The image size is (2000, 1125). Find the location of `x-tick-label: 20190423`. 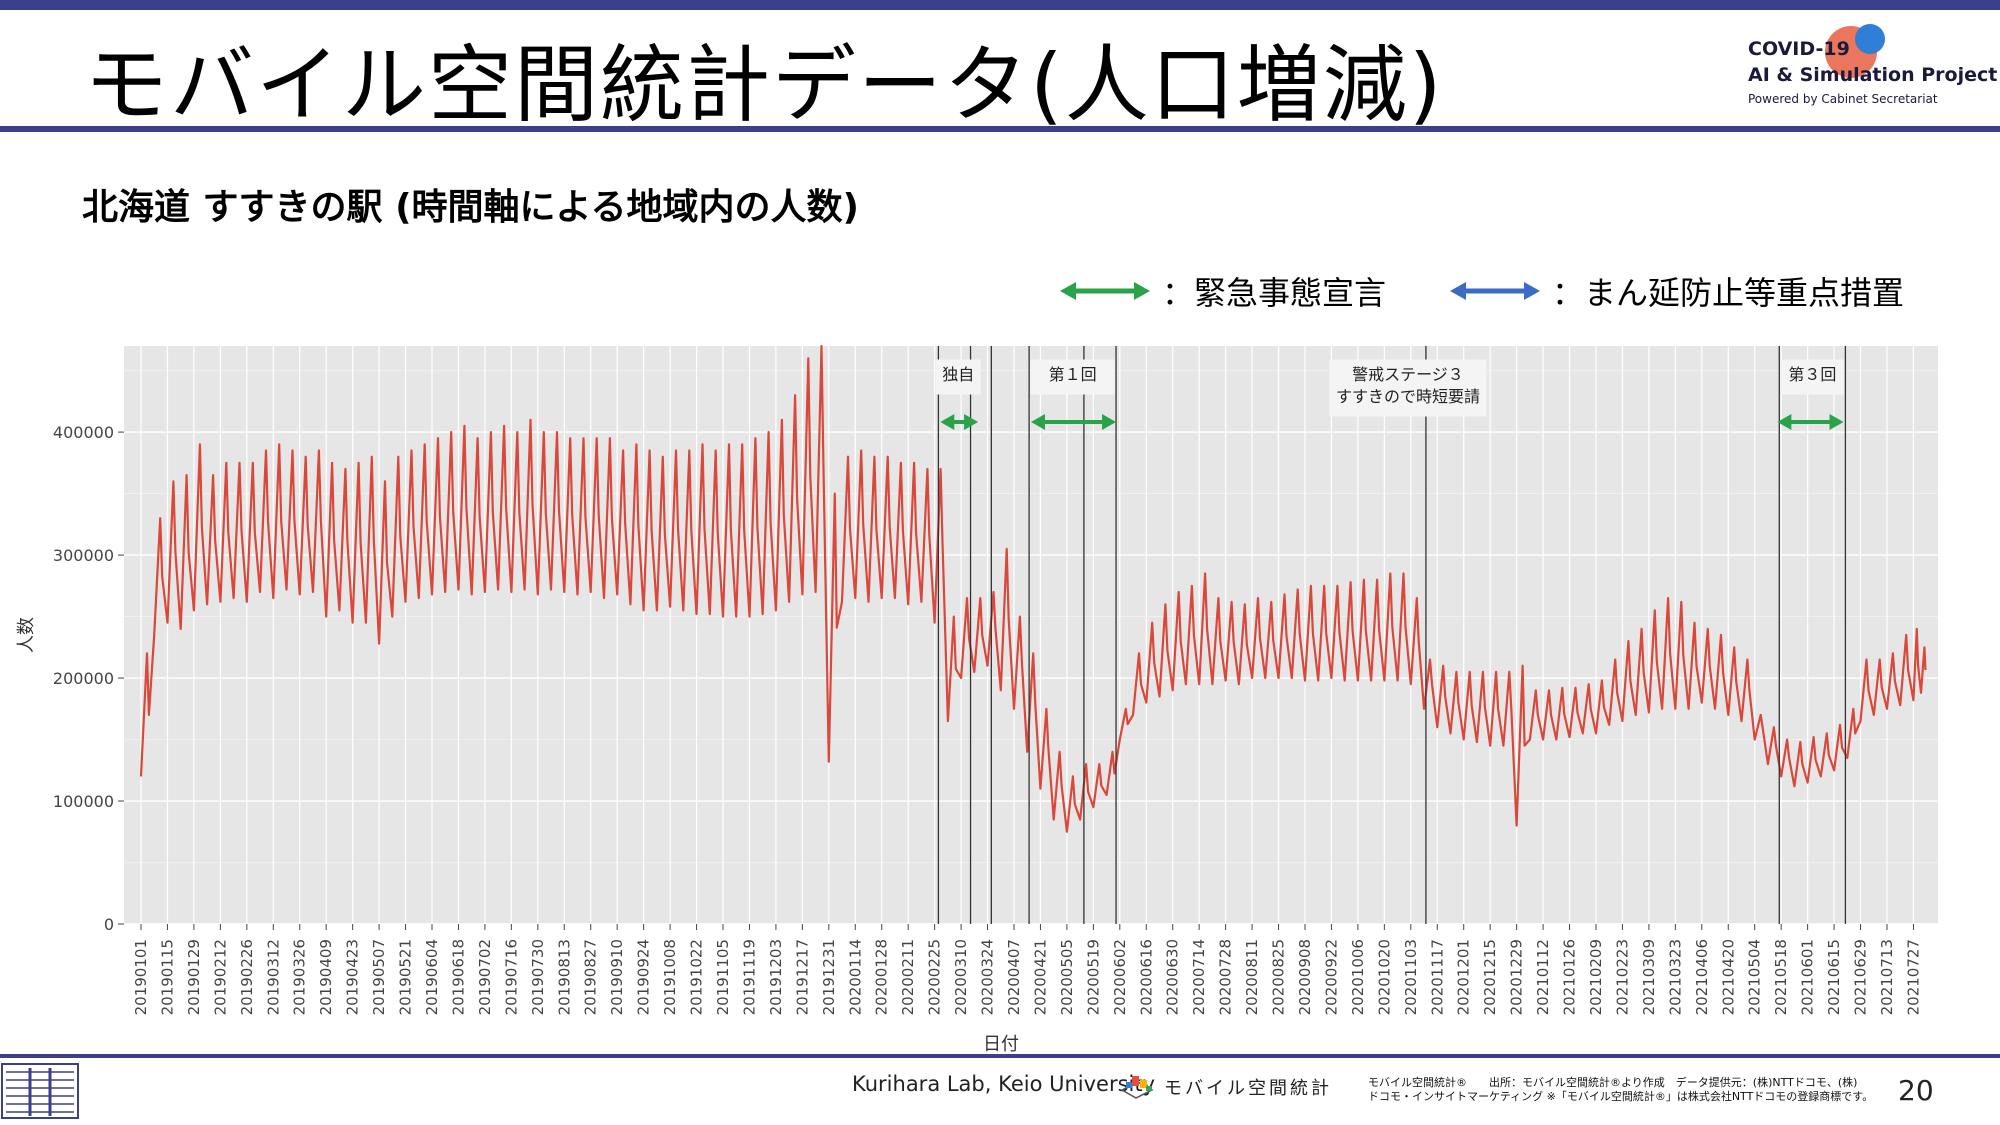

x-tick-label: 20190423 is located at coordinates (353, 977).